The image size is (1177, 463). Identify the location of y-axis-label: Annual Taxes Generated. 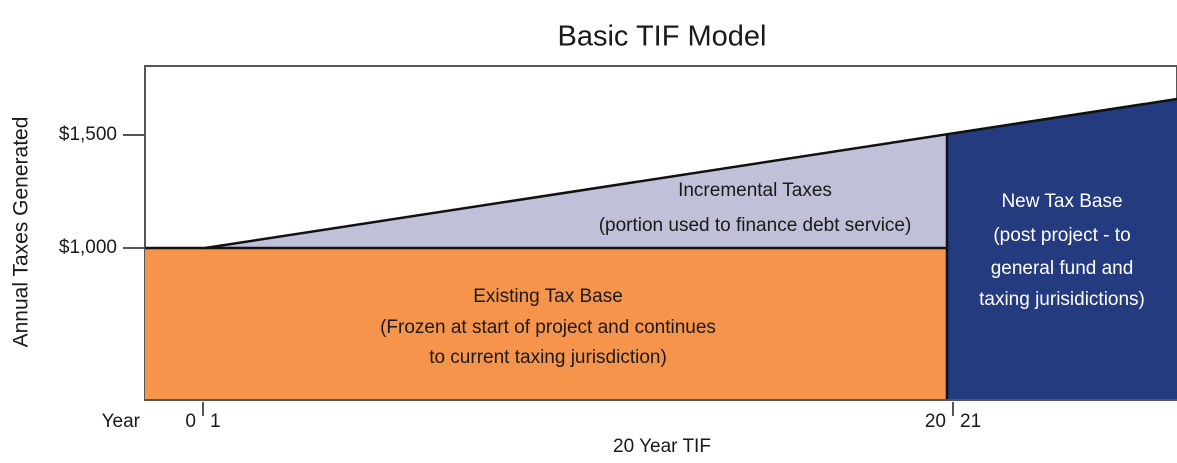
(21, 232).